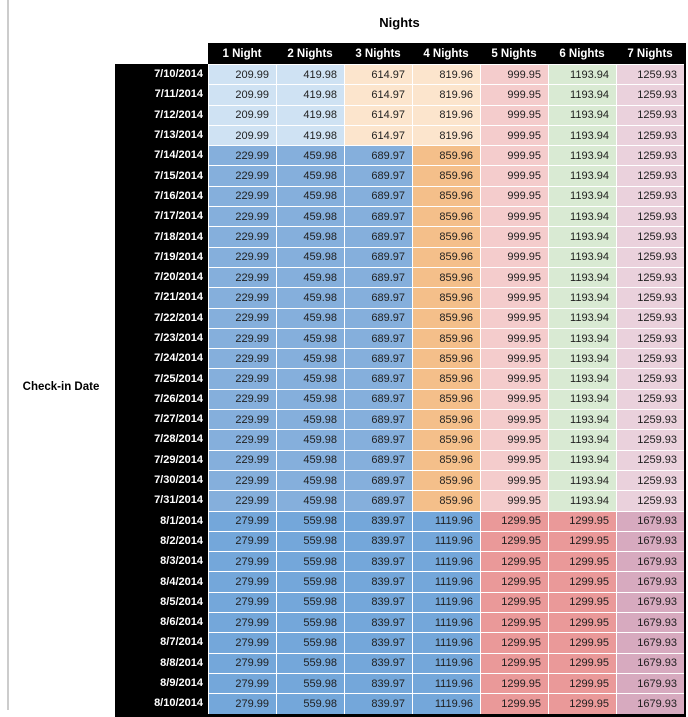 The width and height of the screenshot is (688, 717). What do you see at coordinates (650, 53) in the screenshot?
I see `column-header: 7 Nights` at bounding box center [650, 53].